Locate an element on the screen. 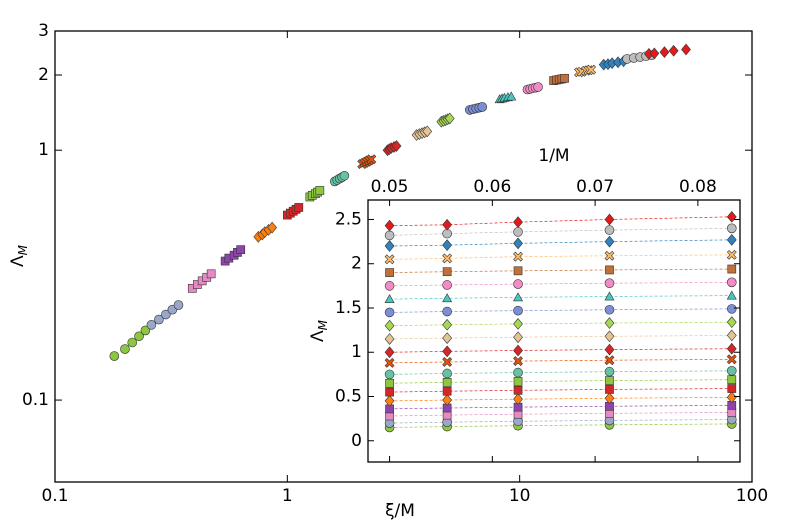  inset-y-label-base: Λ is located at coordinates (318, 336).